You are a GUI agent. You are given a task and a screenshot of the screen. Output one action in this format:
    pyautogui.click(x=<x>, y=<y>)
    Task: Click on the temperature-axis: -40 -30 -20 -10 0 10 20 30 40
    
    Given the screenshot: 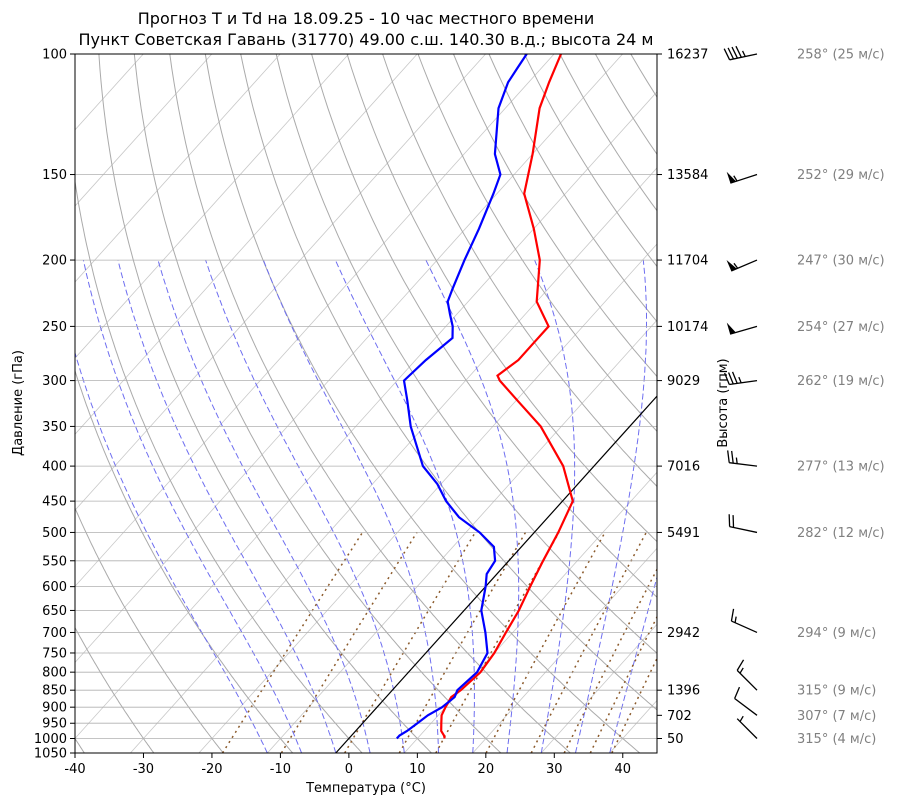 What is the action you would take?
    pyautogui.click(x=347, y=765)
    